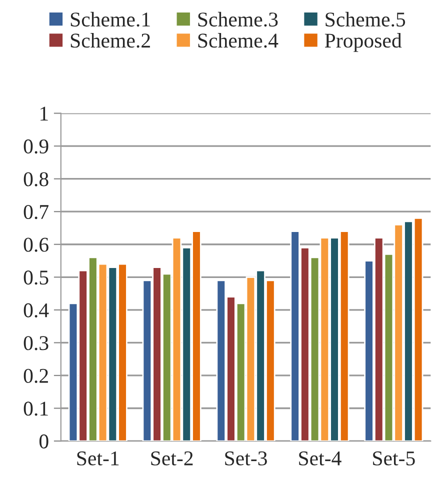  What do you see at coordinates (172, 458) in the screenshot?
I see `x-tick-label: Set-2` at bounding box center [172, 458].